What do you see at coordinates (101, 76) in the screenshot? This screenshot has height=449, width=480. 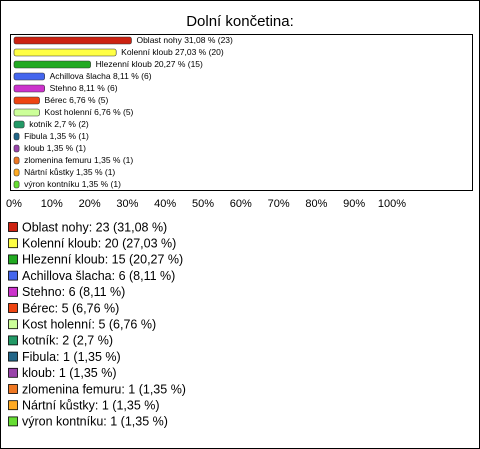 I see `value-label: Achillova šlacha 8,11 % (6)` at bounding box center [101, 76].